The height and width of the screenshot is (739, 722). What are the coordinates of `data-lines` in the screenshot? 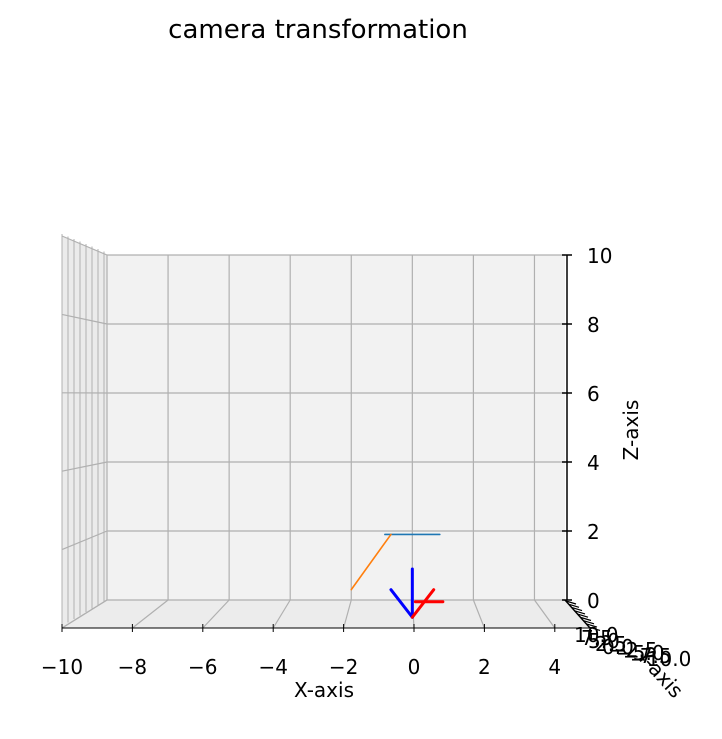 It's located at (397, 576).